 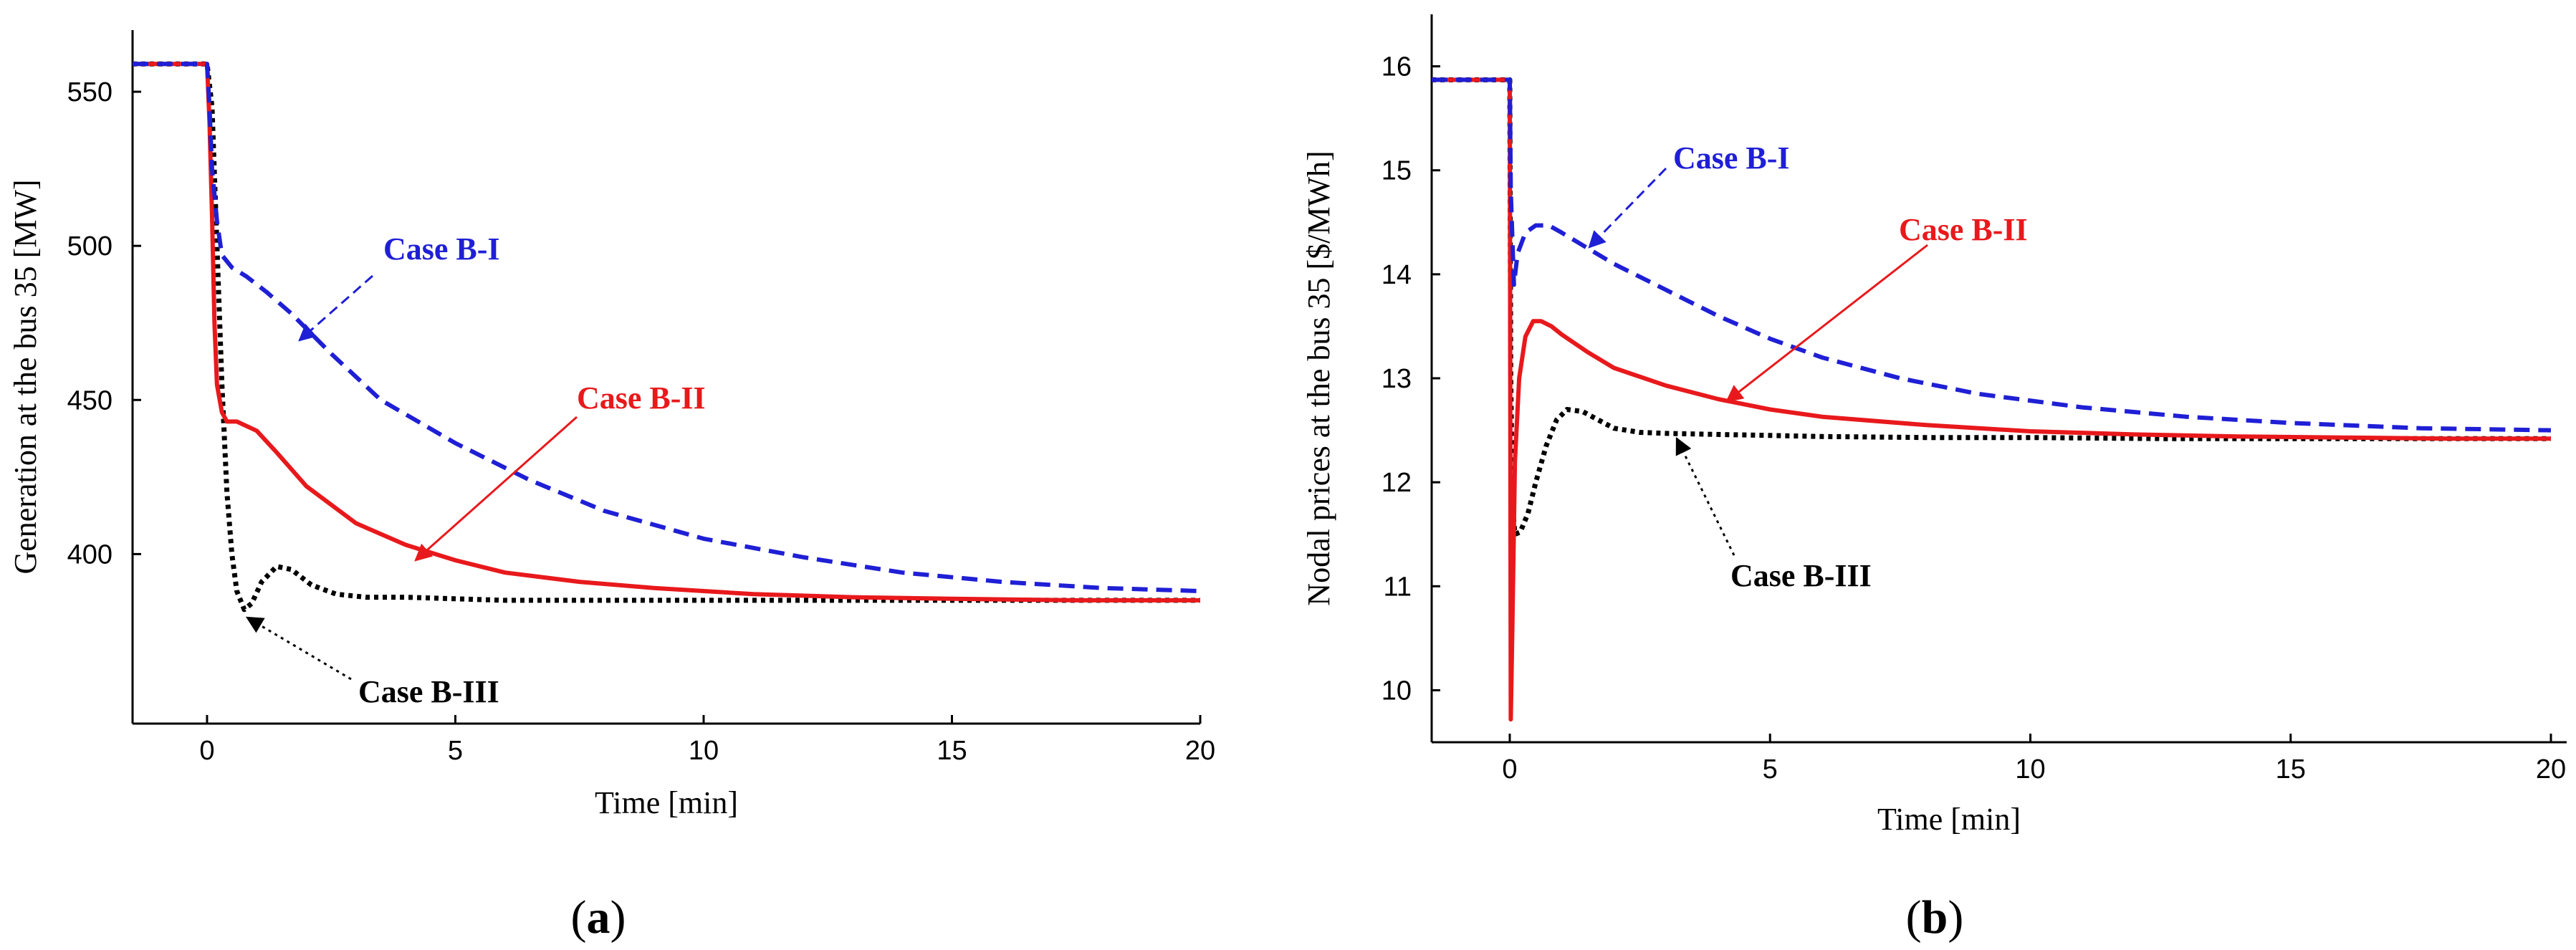 What do you see at coordinates (2551, 769) in the screenshot?
I see `chart-b-x-tick-label: 20` at bounding box center [2551, 769].